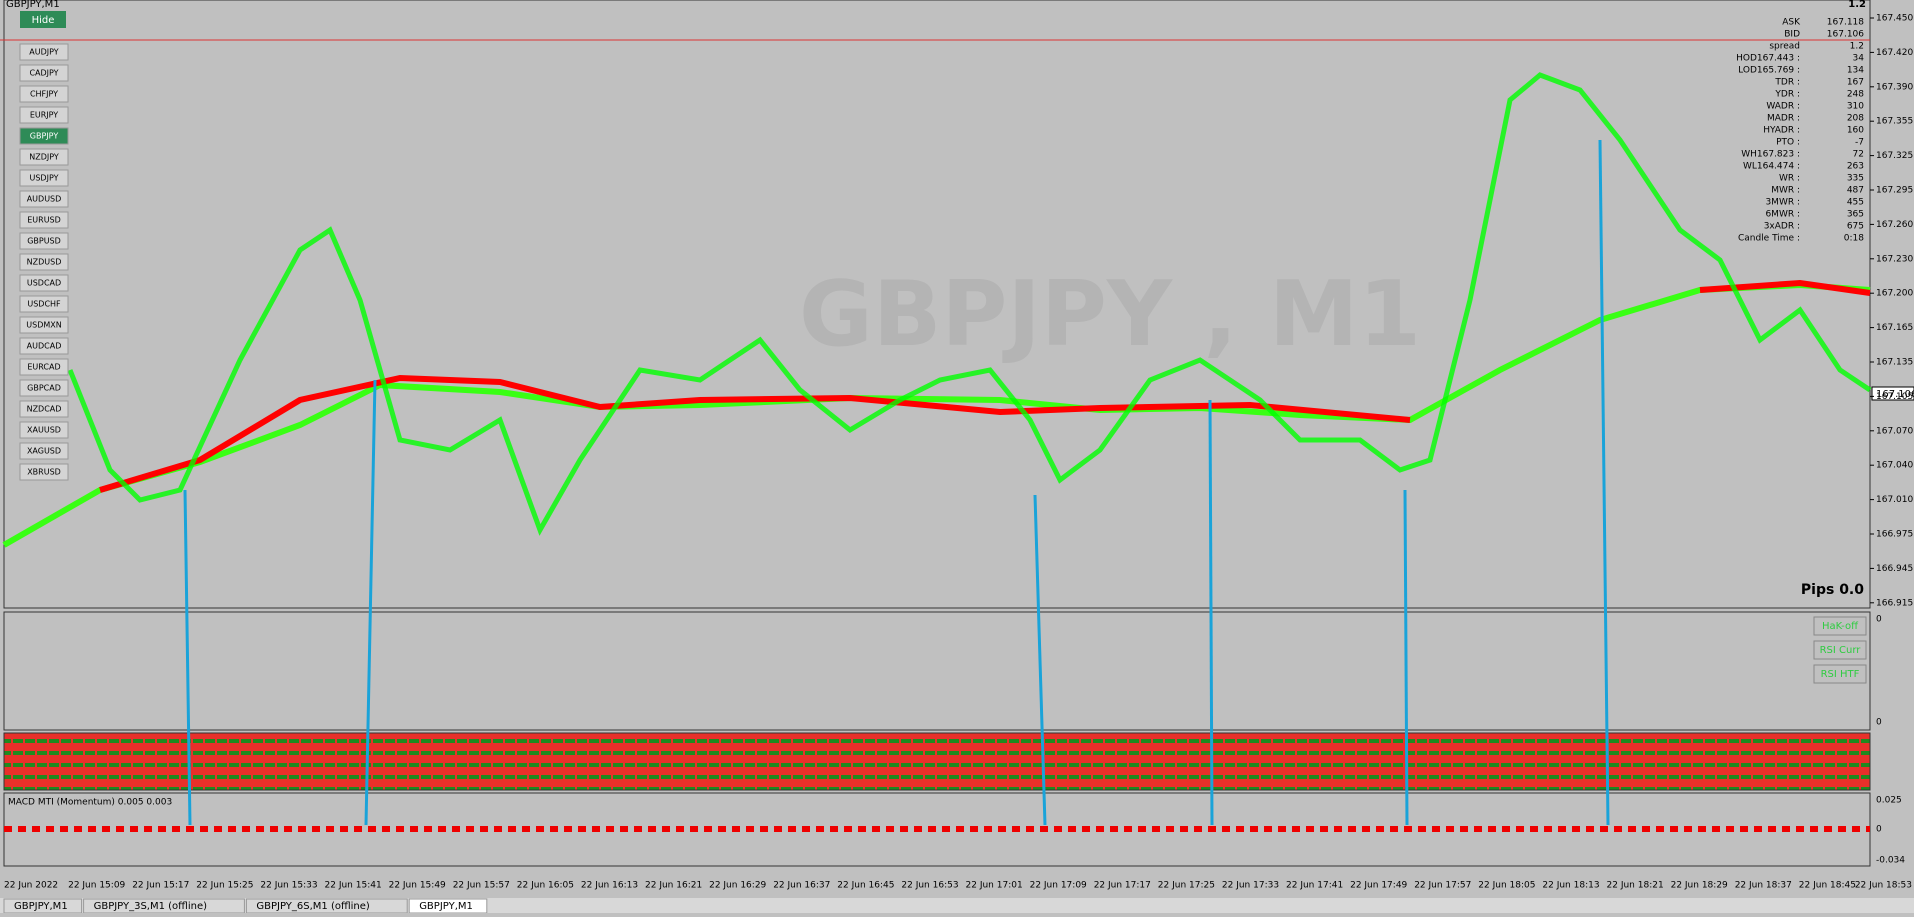  I want to click on current-price-box, so click(1892, 393).